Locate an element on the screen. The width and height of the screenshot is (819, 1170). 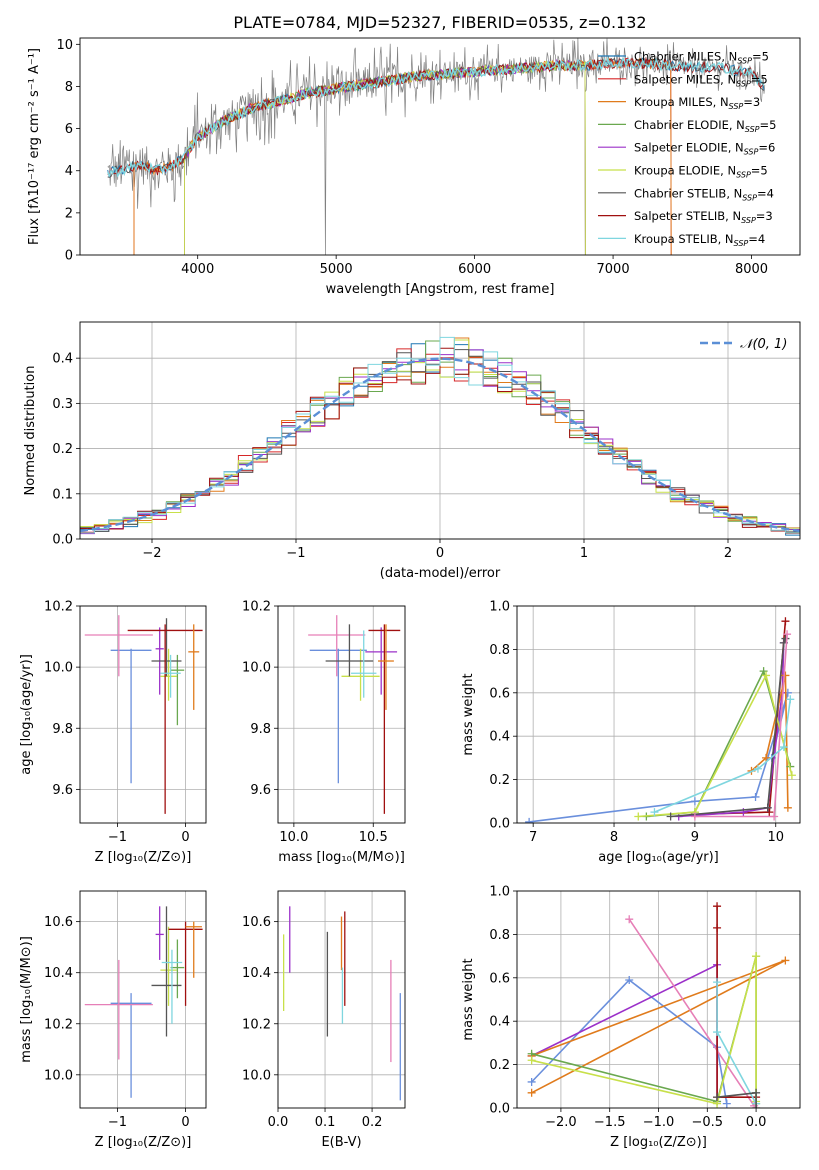
x-axis-label: age [log₁₀(age/yr)] is located at coordinates (658, 857).